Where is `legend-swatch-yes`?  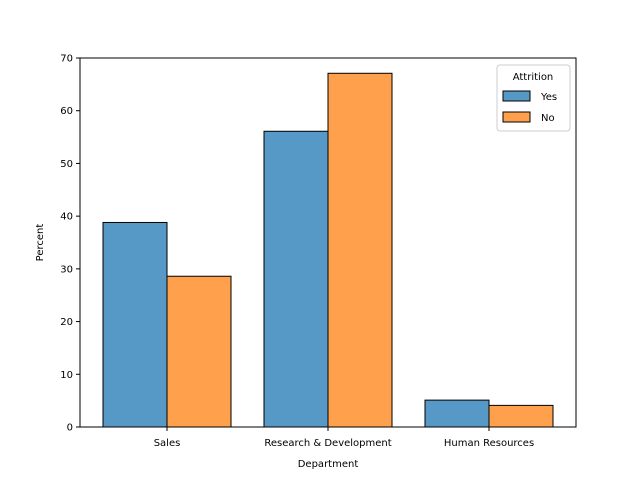
legend-swatch-yes is located at coordinates (516, 96).